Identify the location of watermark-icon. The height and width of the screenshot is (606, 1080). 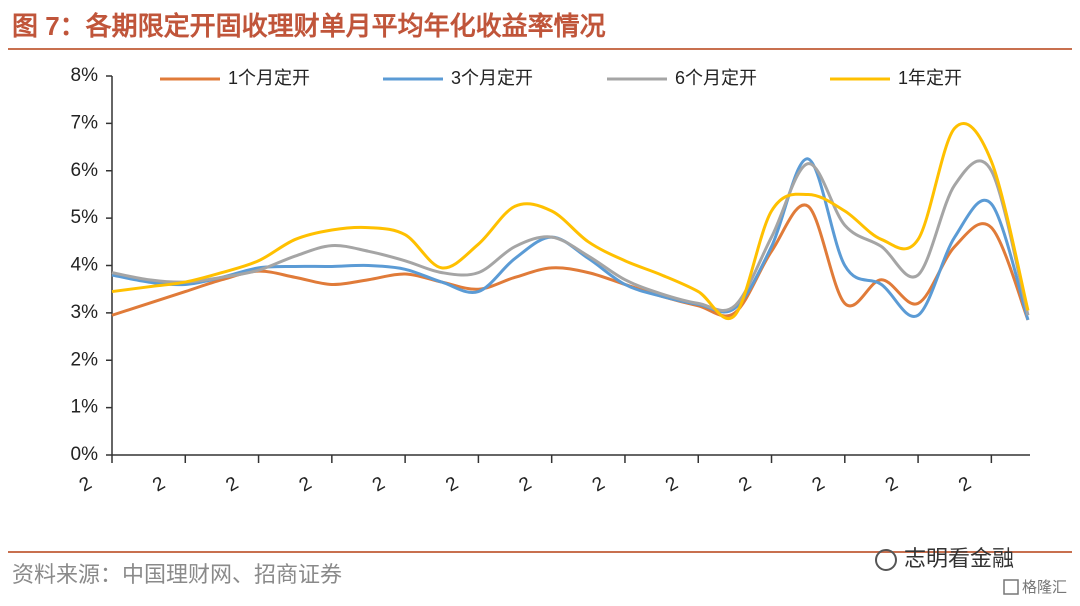
(886, 560).